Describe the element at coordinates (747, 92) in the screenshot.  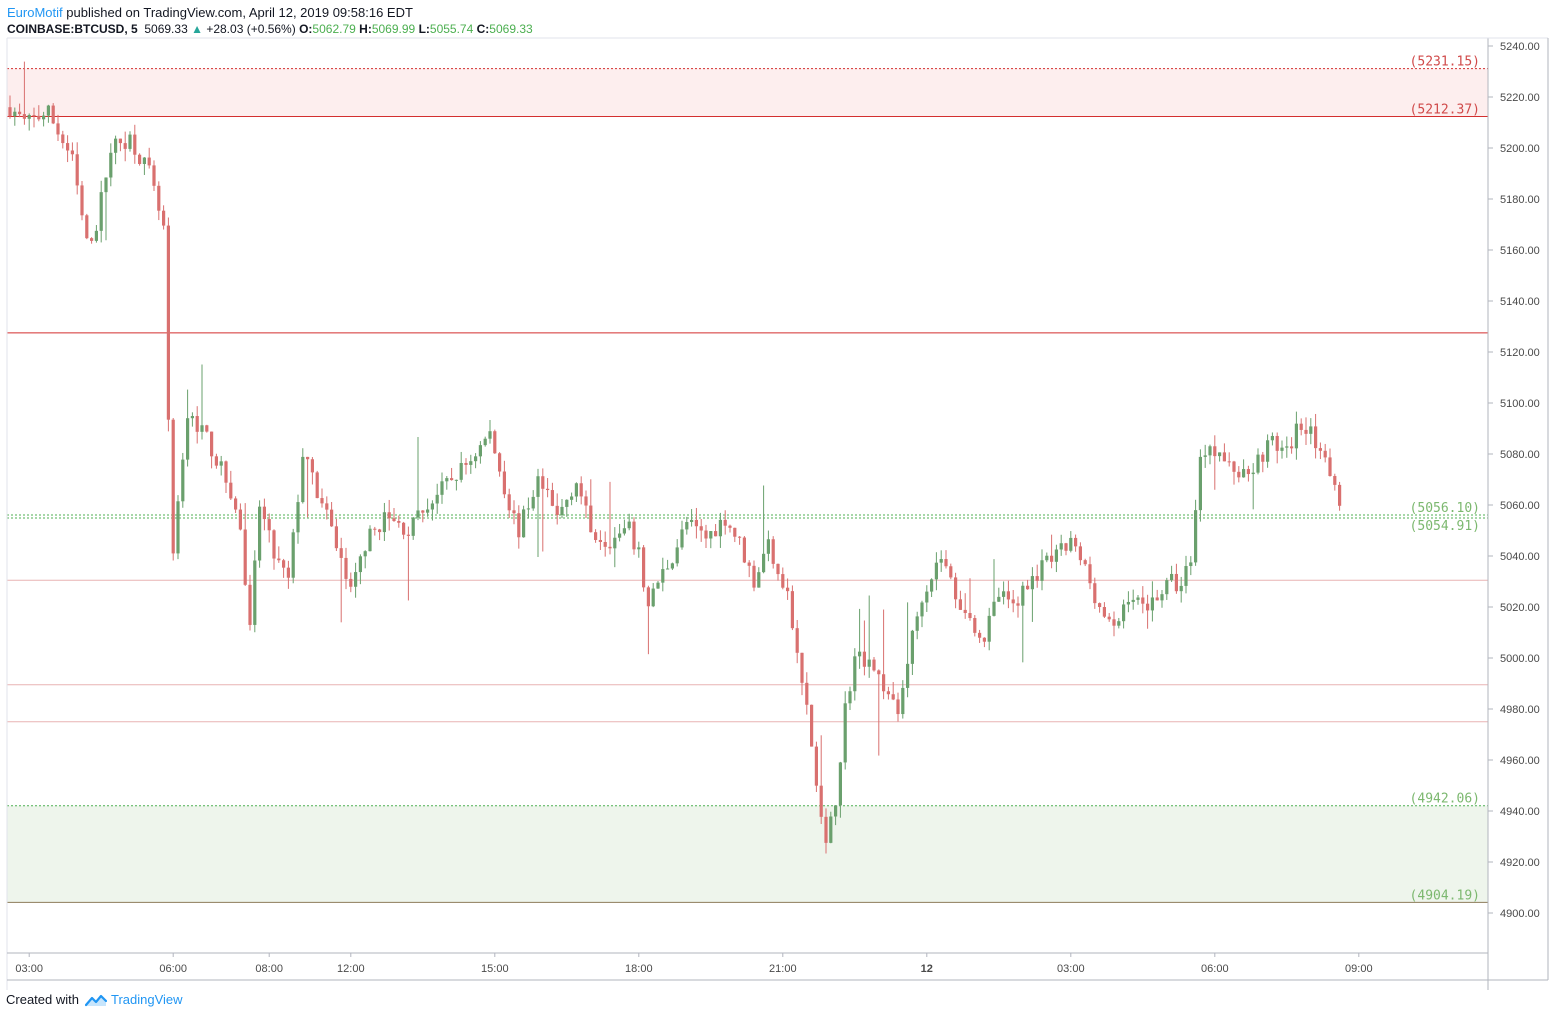
I see `resistance-zone` at that location.